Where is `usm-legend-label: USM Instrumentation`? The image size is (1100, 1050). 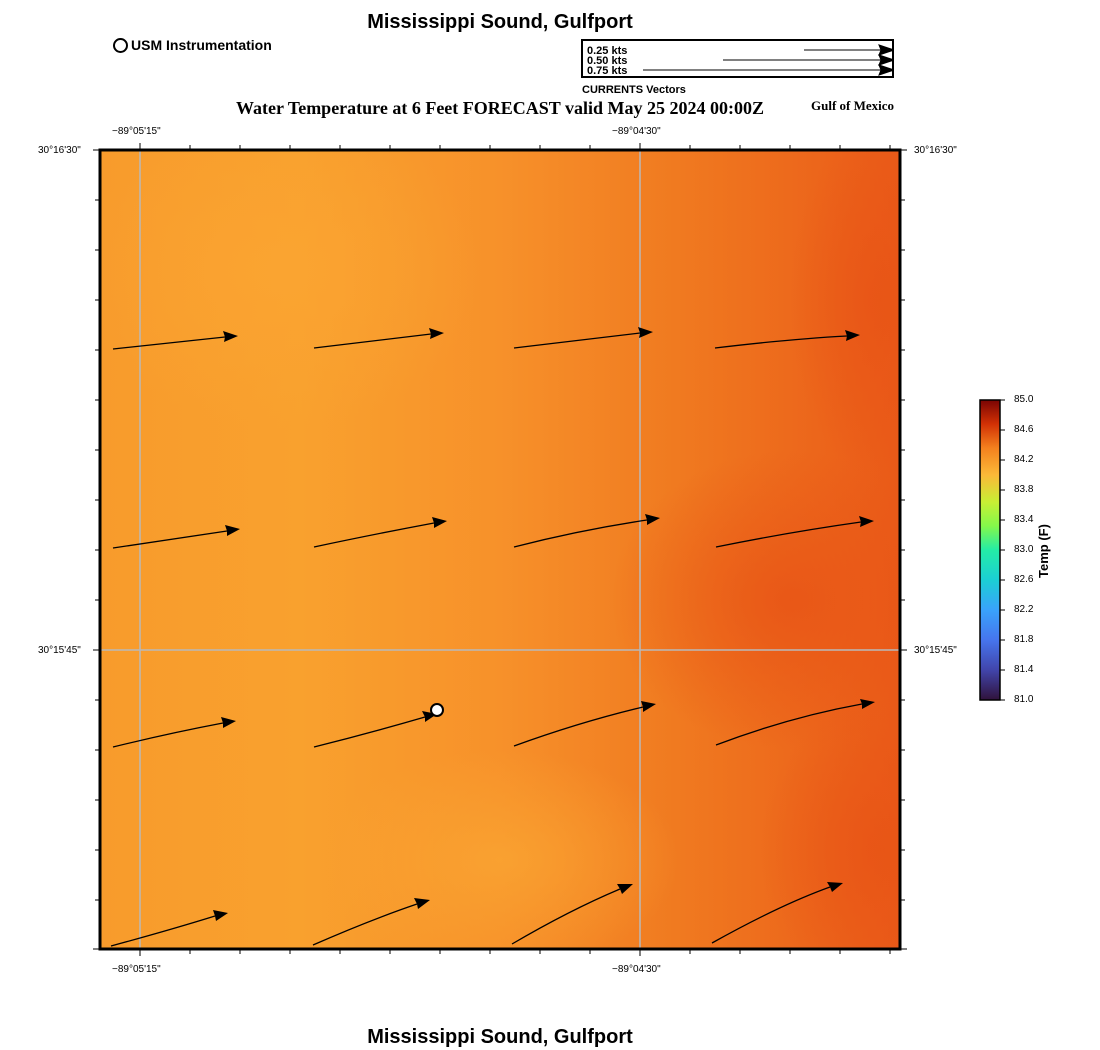 usm-legend-label: USM Instrumentation is located at coordinates (201, 45).